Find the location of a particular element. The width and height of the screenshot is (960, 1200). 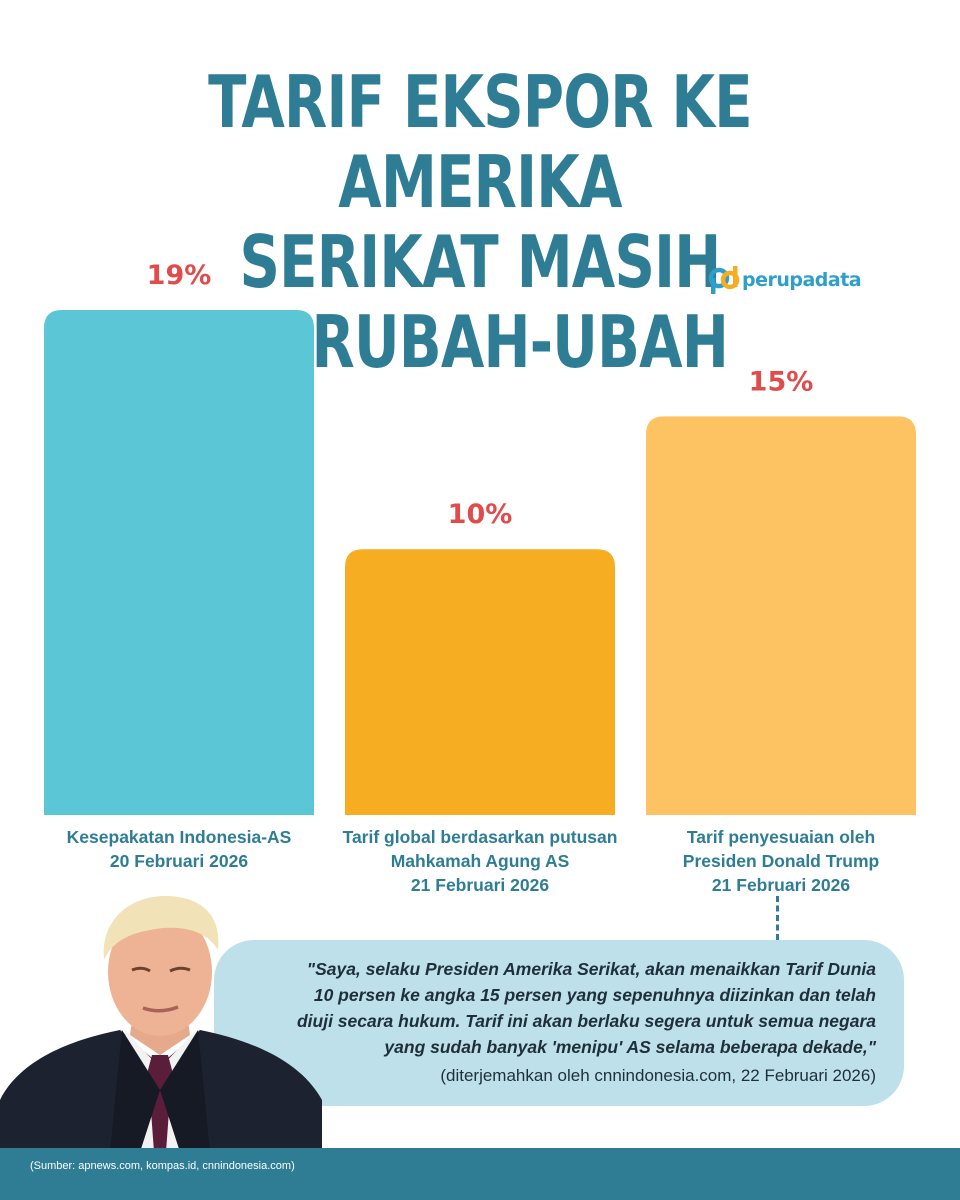

category-label-2-line-2: Mahkamah Agung AS is located at coordinates (480, 861).